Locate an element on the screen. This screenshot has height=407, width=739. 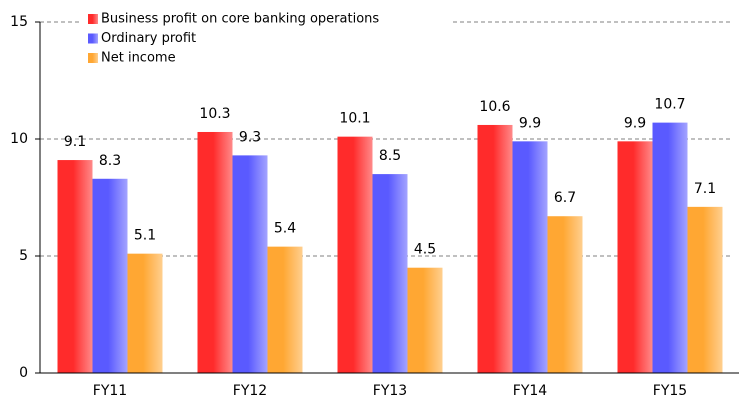
data-label: 10.6 is located at coordinates (494, 107).